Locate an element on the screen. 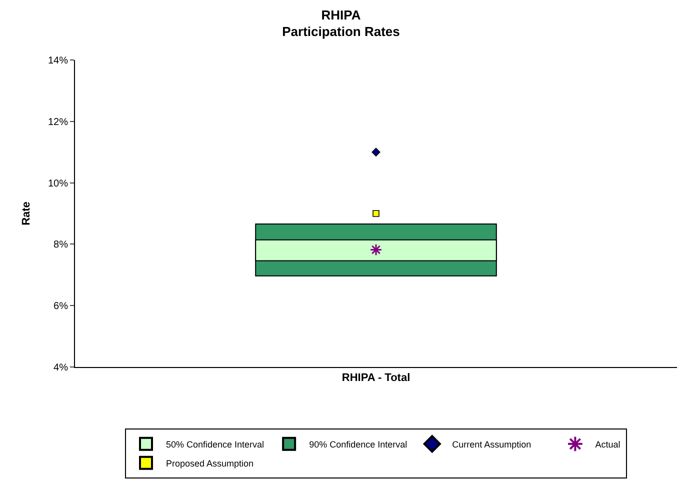 Image resolution: width=682 pixels, height=483 pixels. legend-label: 90% Confidence Interval is located at coordinates (358, 444).